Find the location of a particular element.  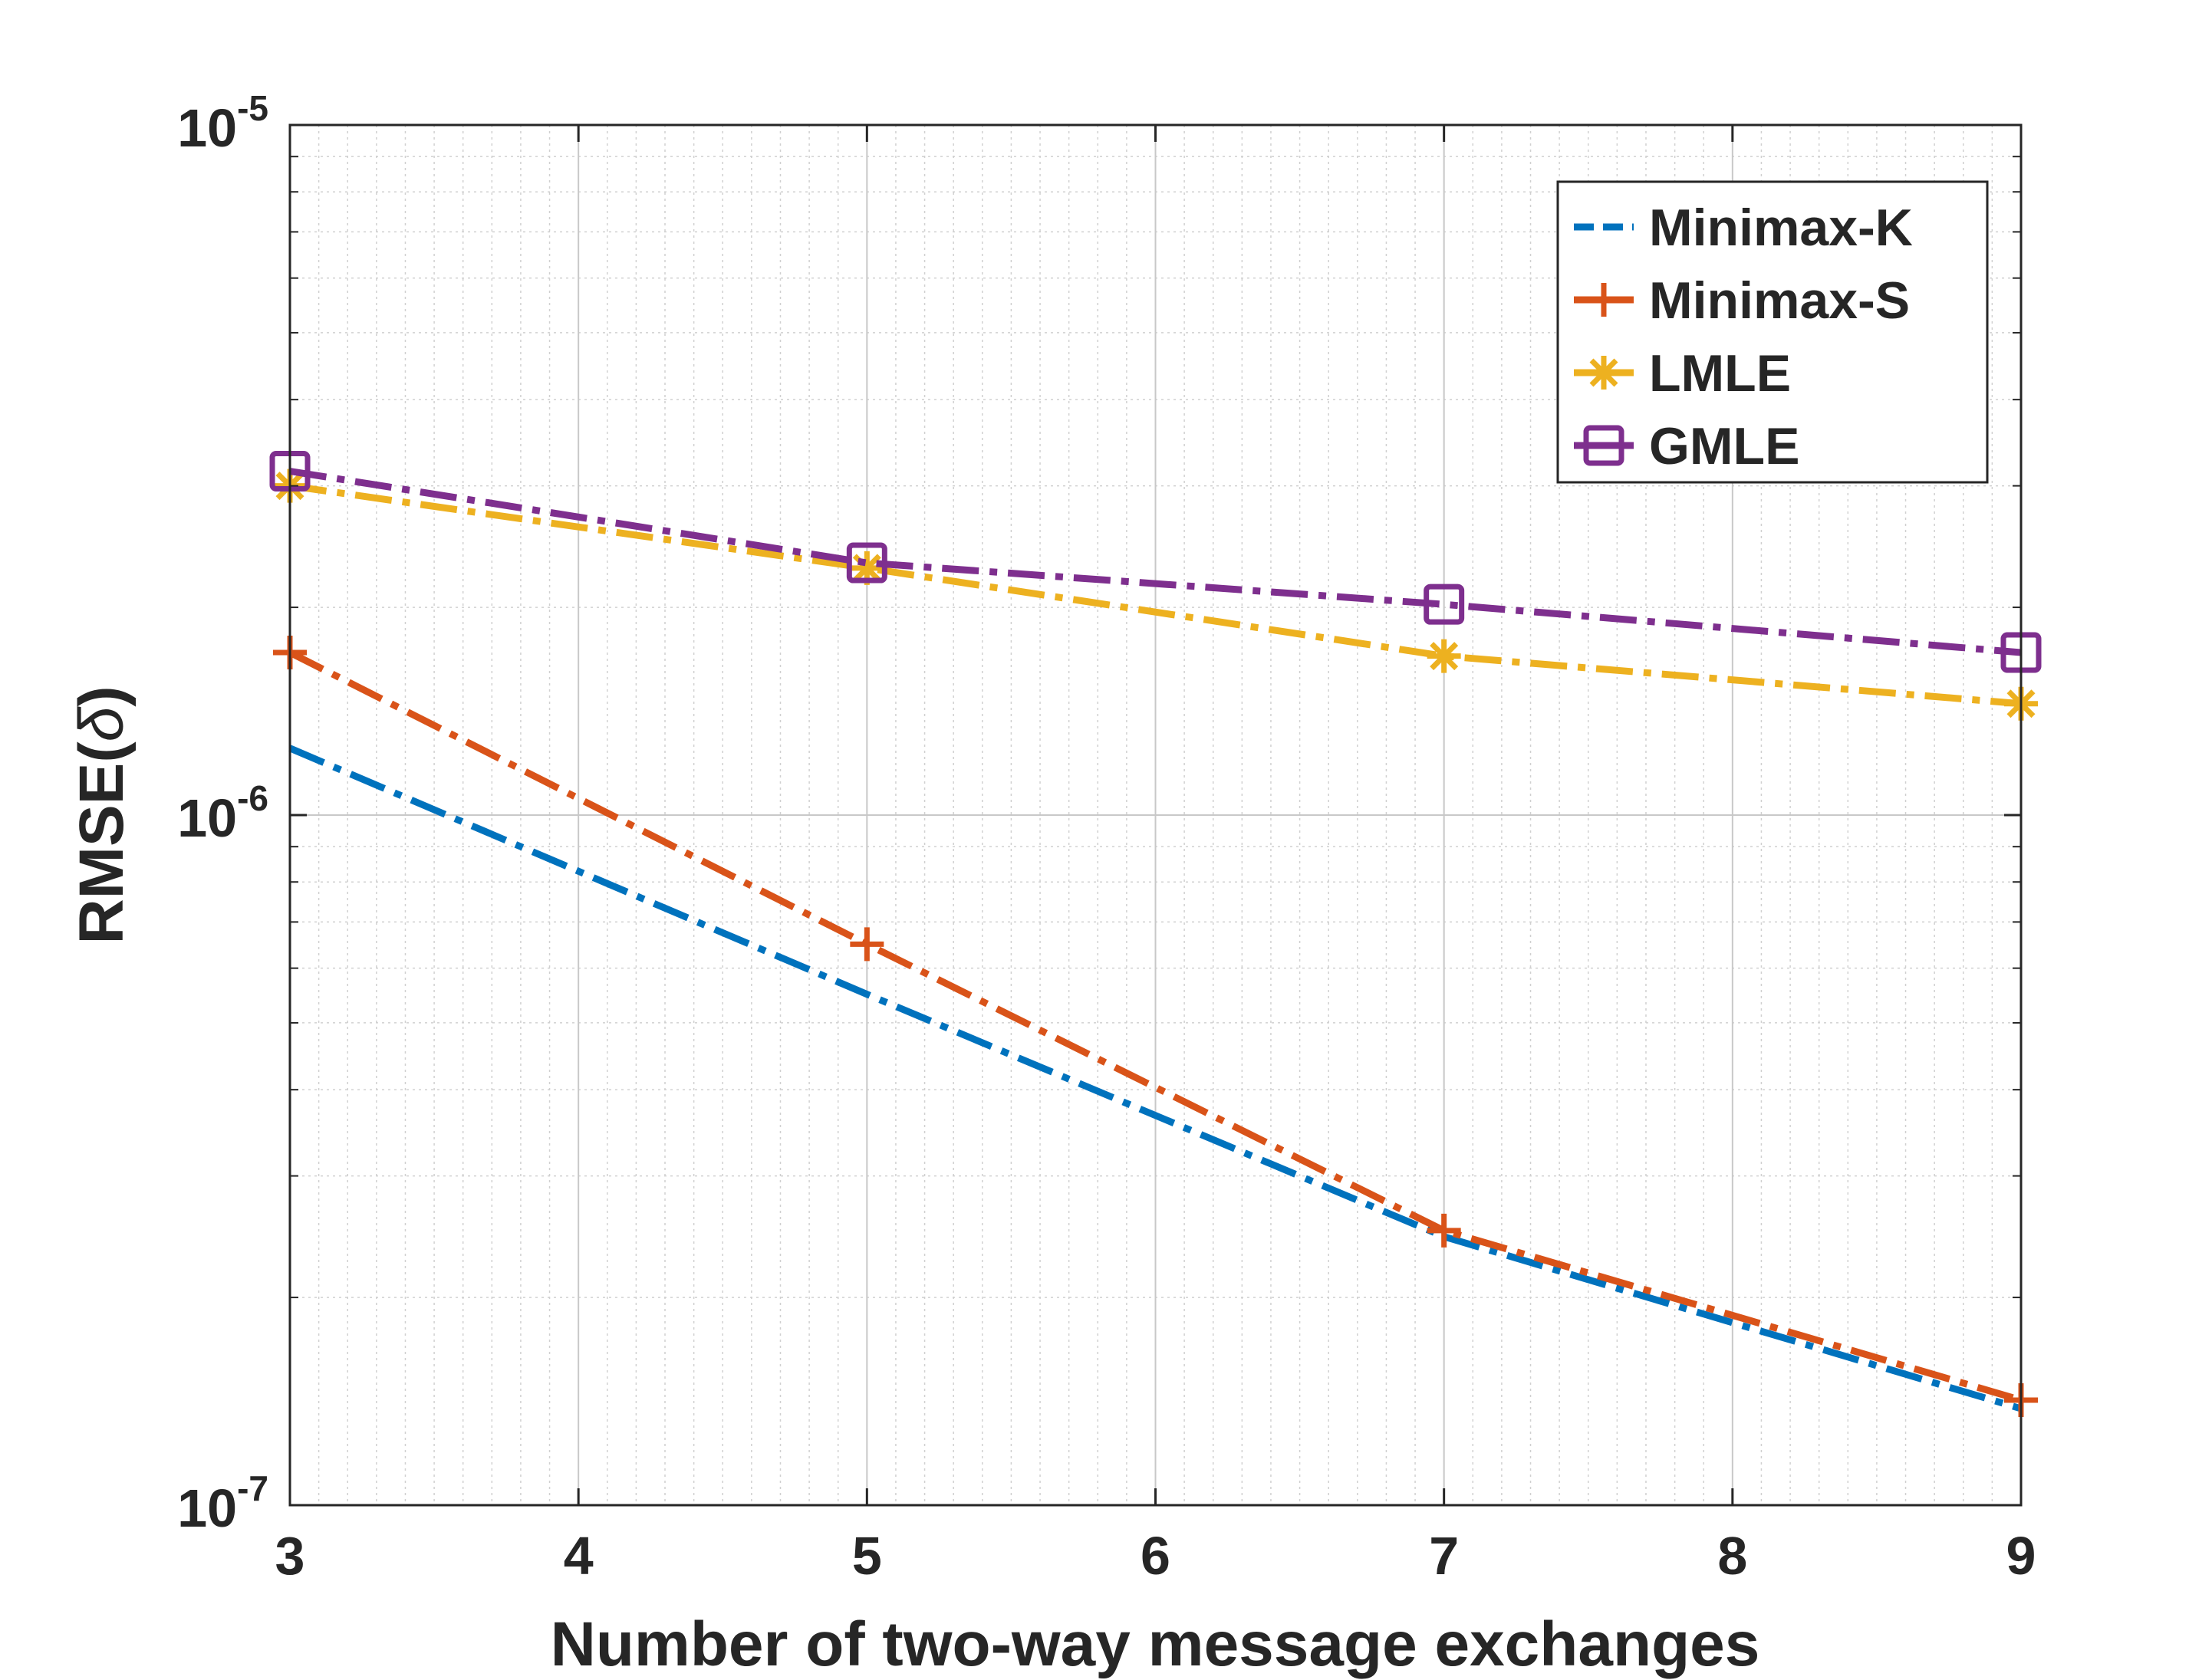

legend-label: LMLE is located at coordinates (1720, 373).